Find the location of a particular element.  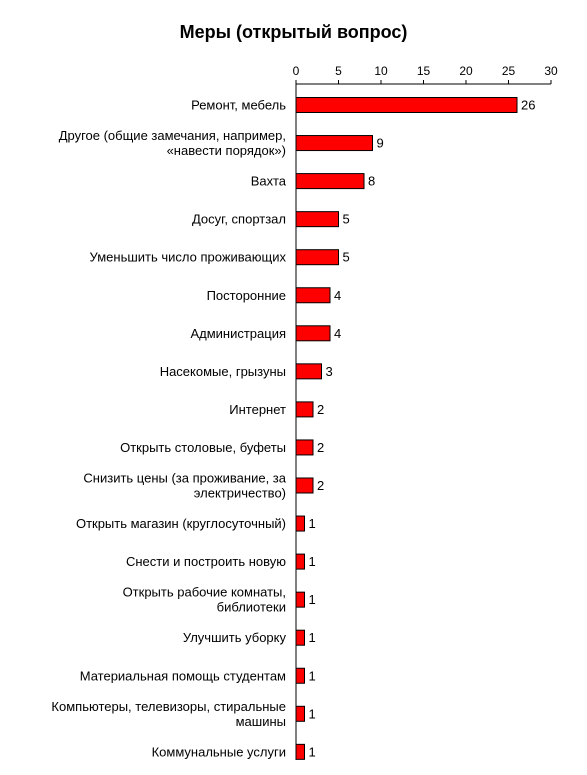

category-label: Вахта is located at coordinates (269, 181).